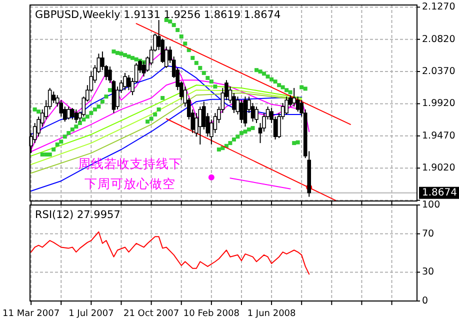  What do you see at coordinates (31, 314) in the screenshot?
I see `x-tick-label: 11 Mar 2007` at bounding box center [31, 314].